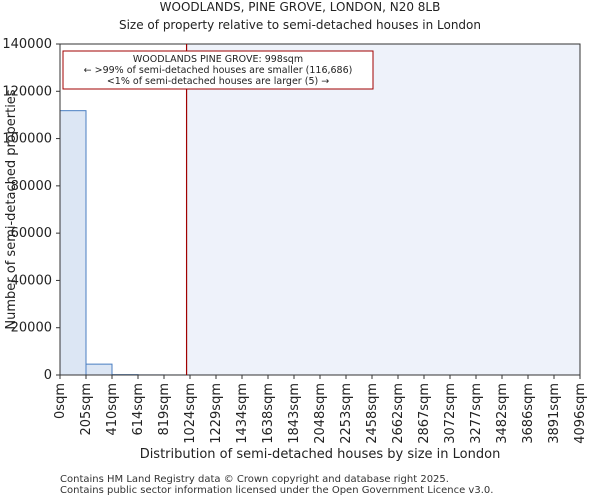  Describe the element at coordinates (554, 413) in the screenshot. I see `x-tick-label: 3891sqm` at that location.